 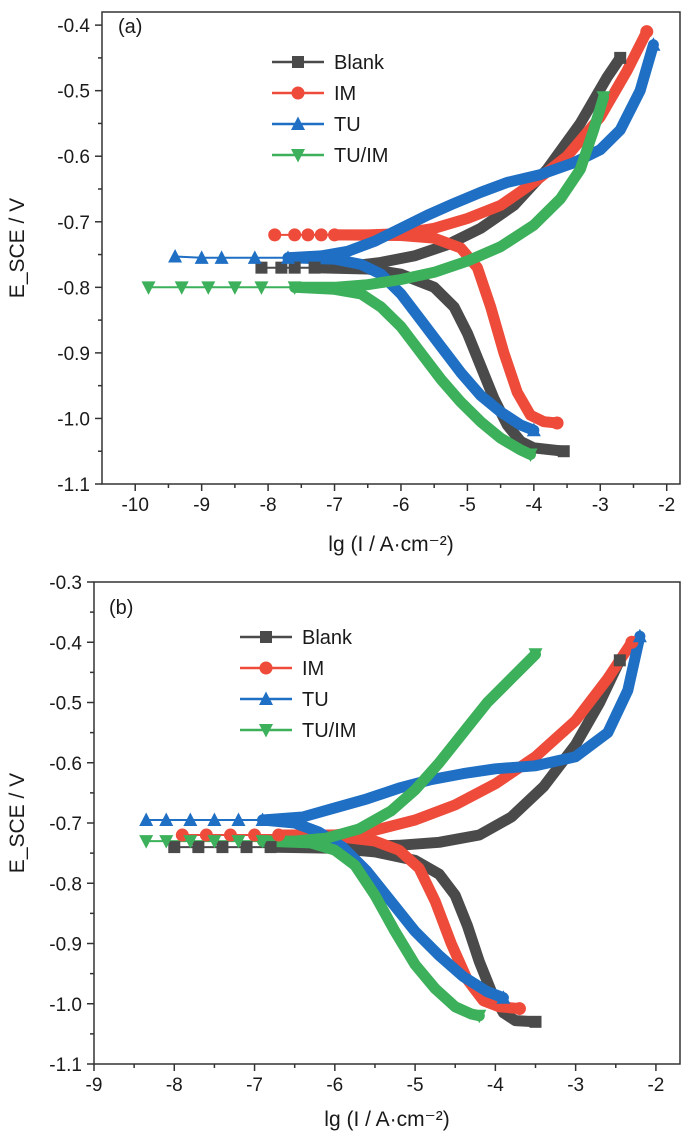 What do you see at coordinates (347, 125) in the screenshot?
I see `panel-a-legend-label-tu: TU` at bounding box center [347, 125].